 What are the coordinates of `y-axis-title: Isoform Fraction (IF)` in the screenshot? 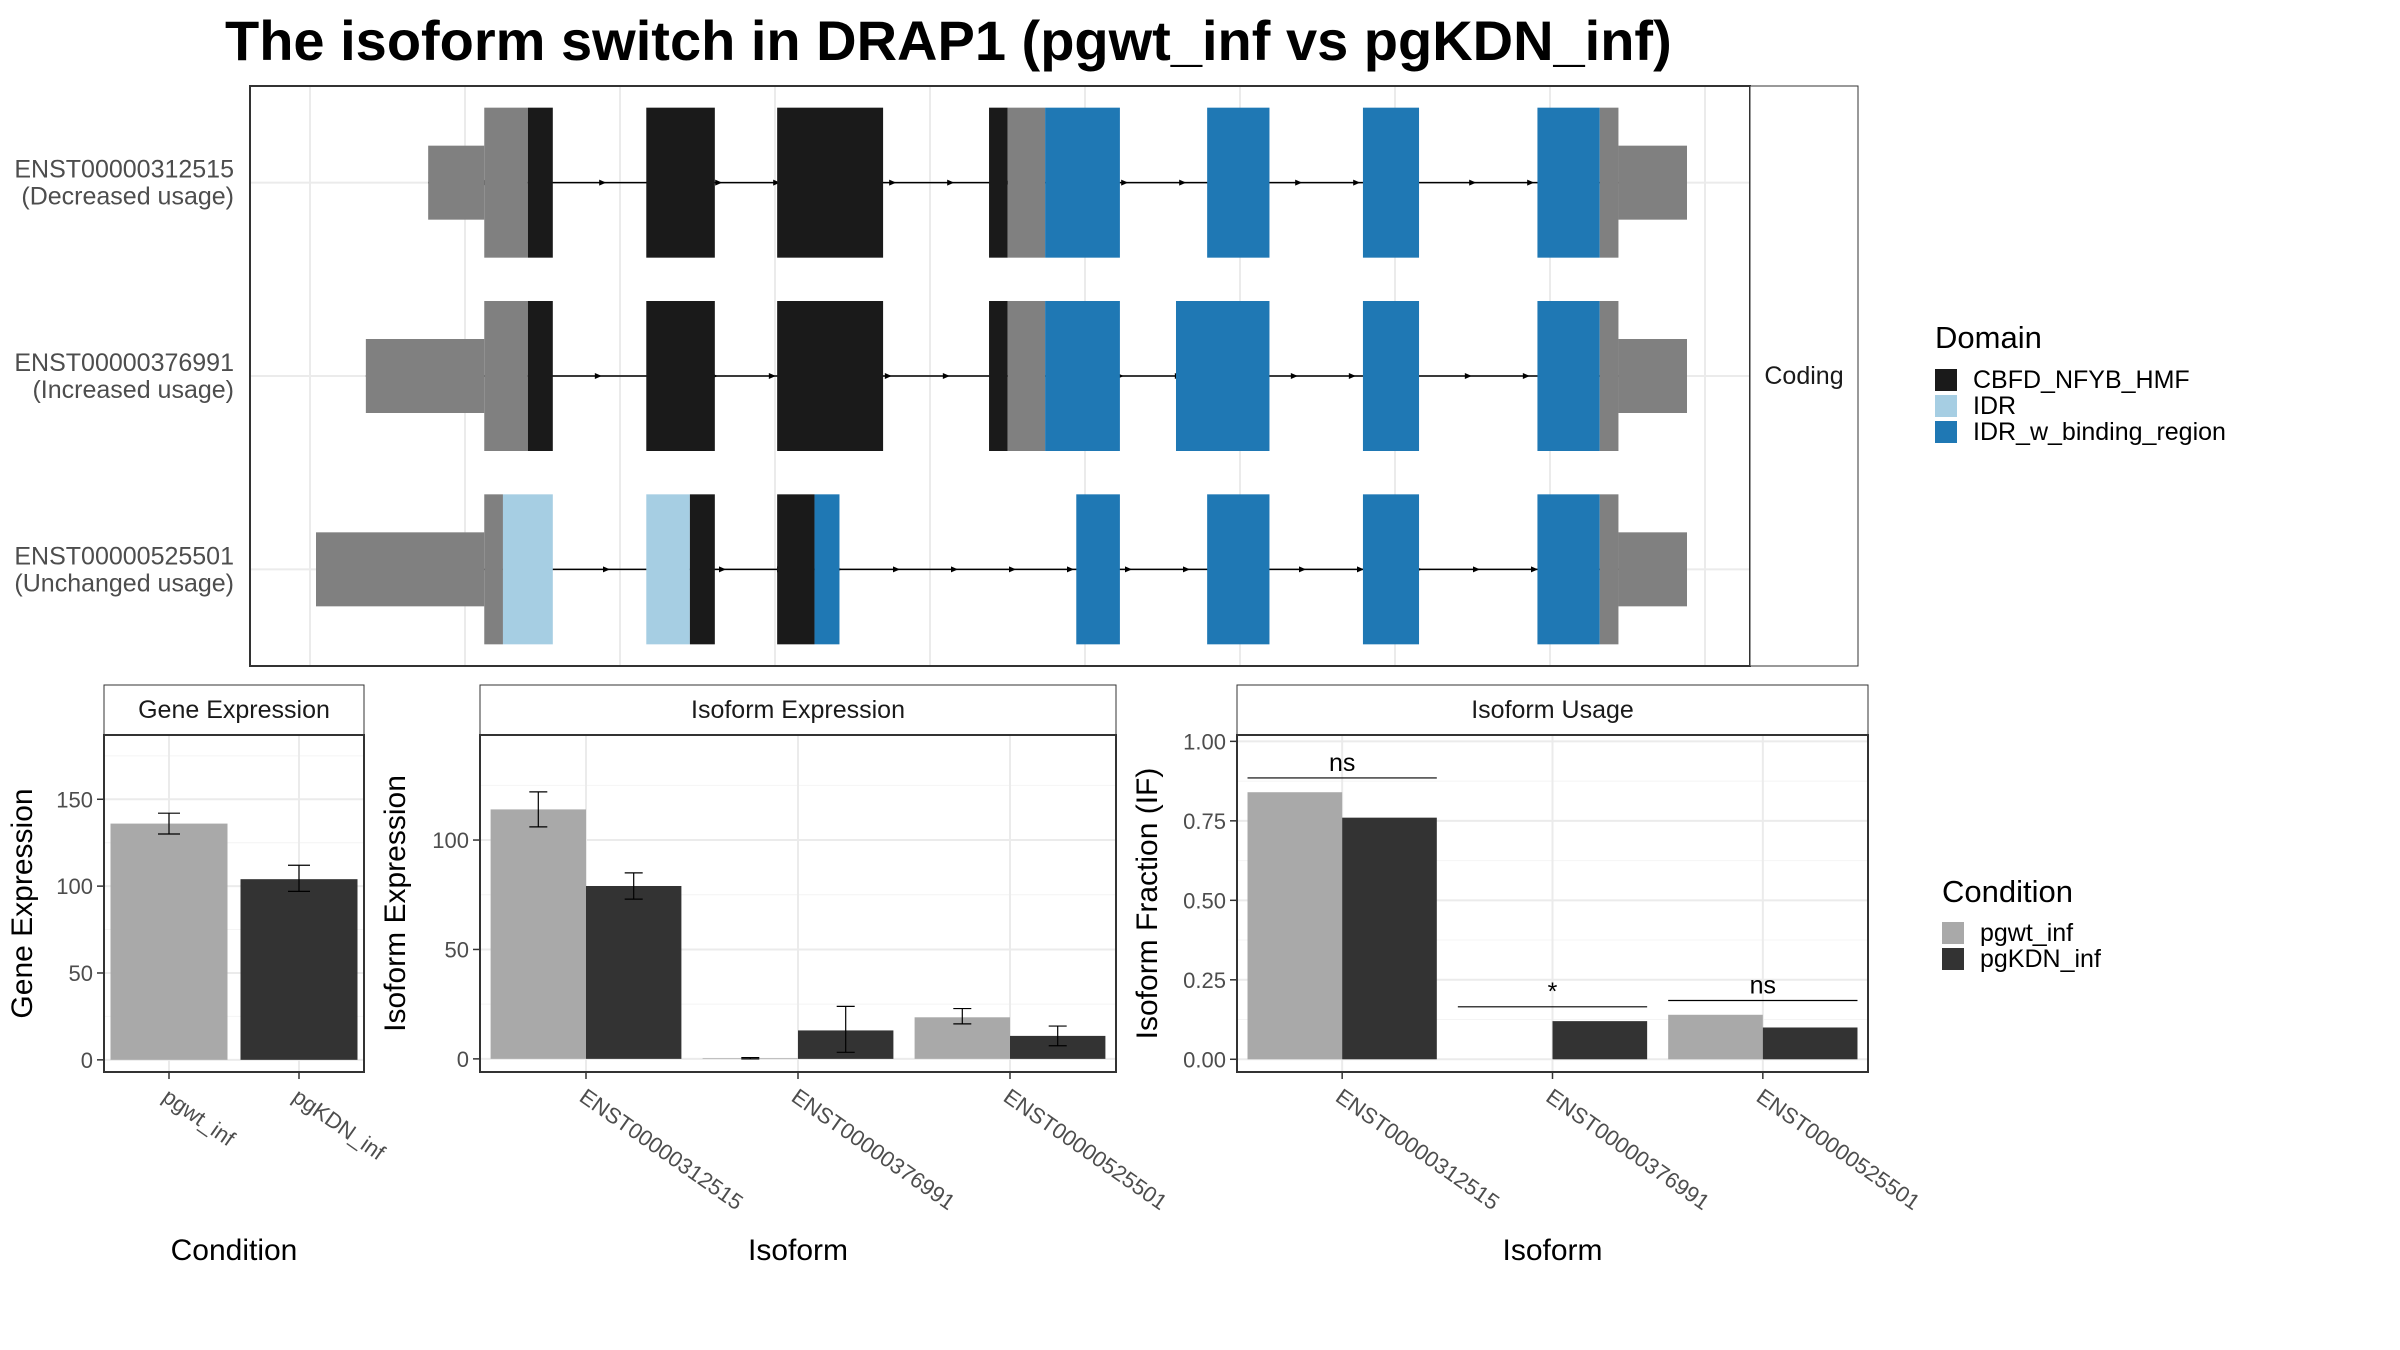 It's located at (1147, 904).